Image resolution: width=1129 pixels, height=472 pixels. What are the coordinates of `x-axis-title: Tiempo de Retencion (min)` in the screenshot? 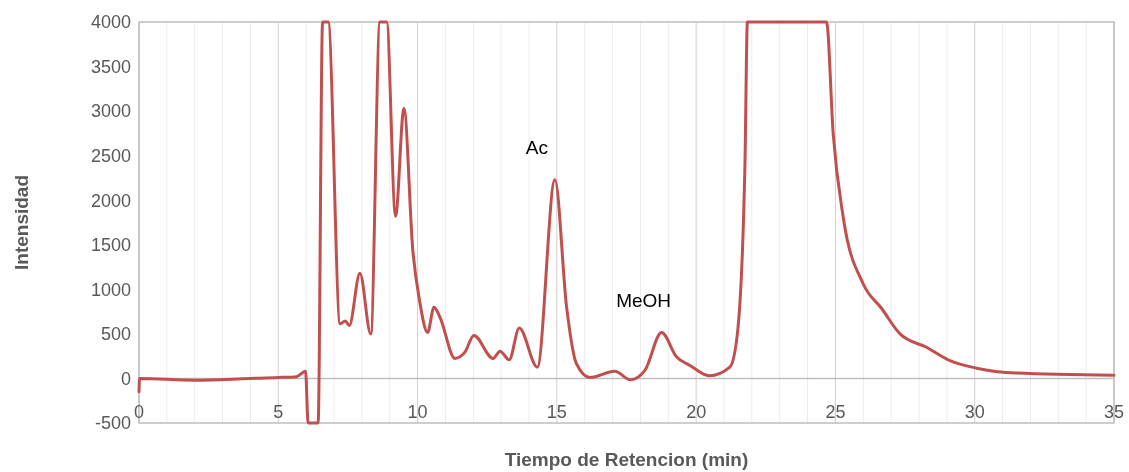 It's located at (626, 459).